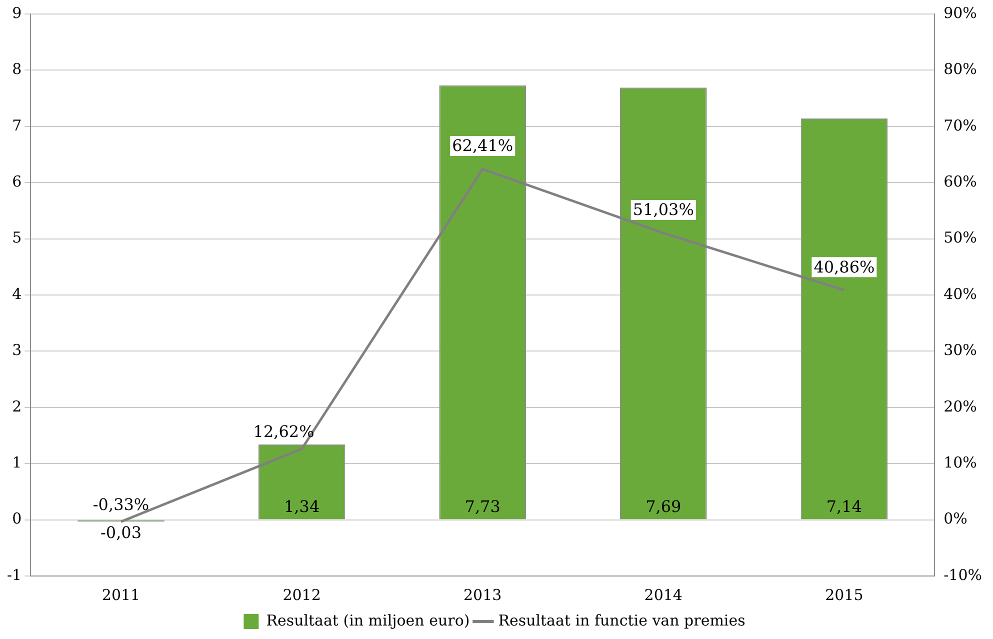 This screenshot has height=639, width=993. Describe the element at coordinates (844, 266) in the screenshot. I see `data-label: 40,86%` at that location.